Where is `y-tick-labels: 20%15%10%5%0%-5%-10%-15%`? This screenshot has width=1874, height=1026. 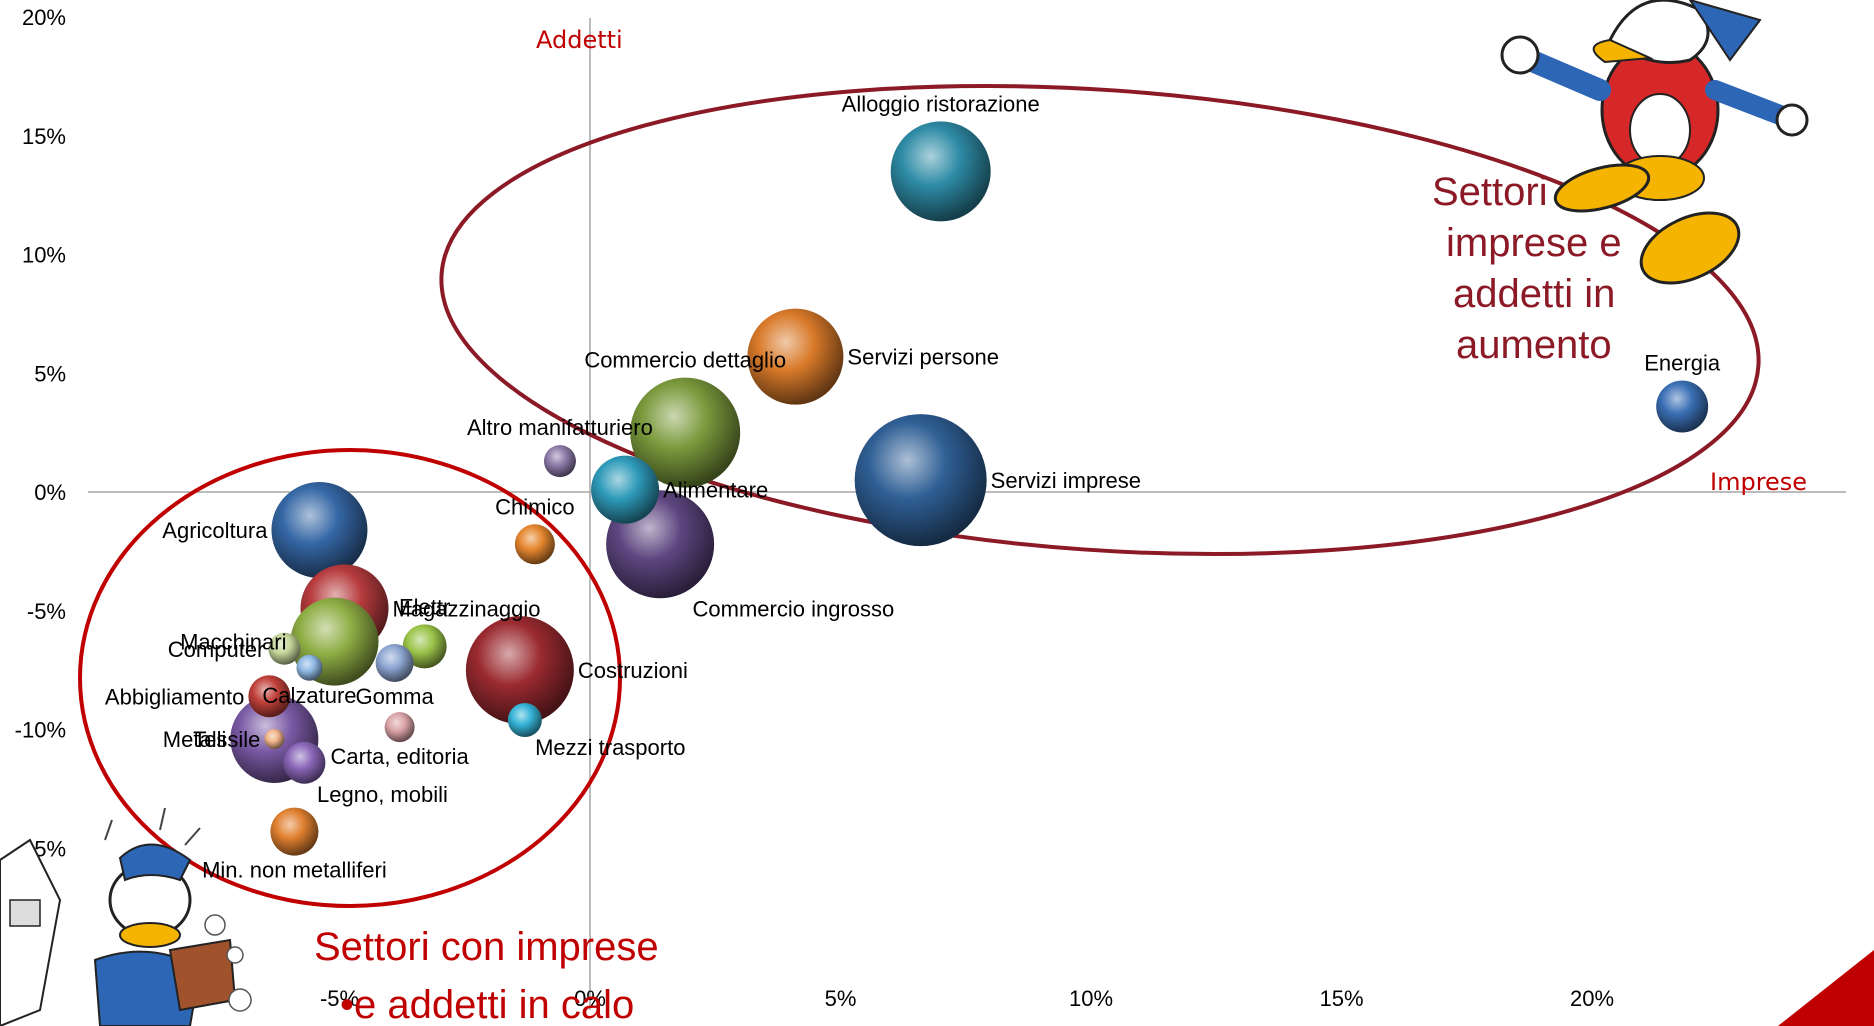
y-tick-labels: 20%15%10%5%0%-5%-10%-15% is located at coordinates (40, 433).